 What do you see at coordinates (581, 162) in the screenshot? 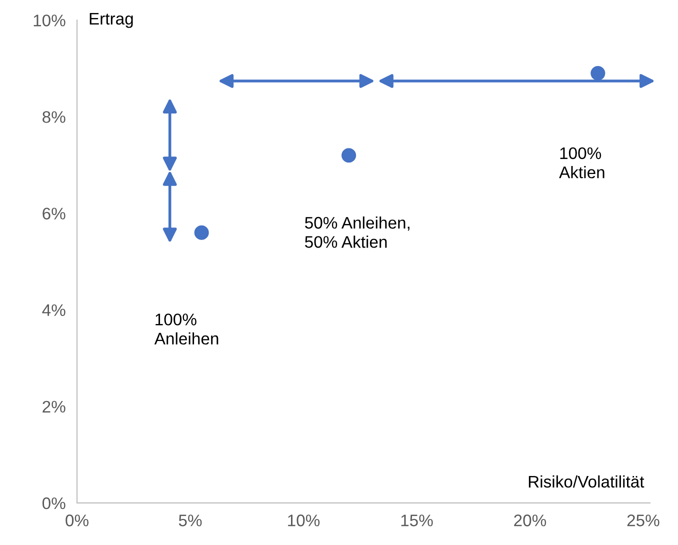
I see `annotation: 100% Aktien` at bounding box center [581, 162].